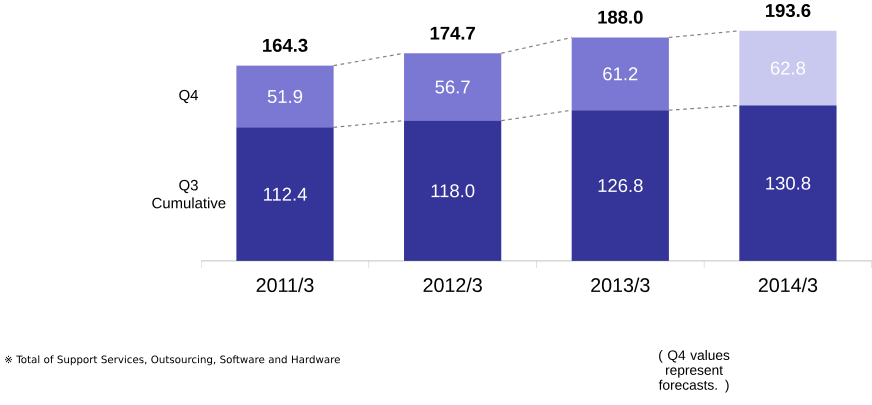 This screenshot has width=872, height=405. I want to click on x-tick-label: 2011/3, so click(285, 285).